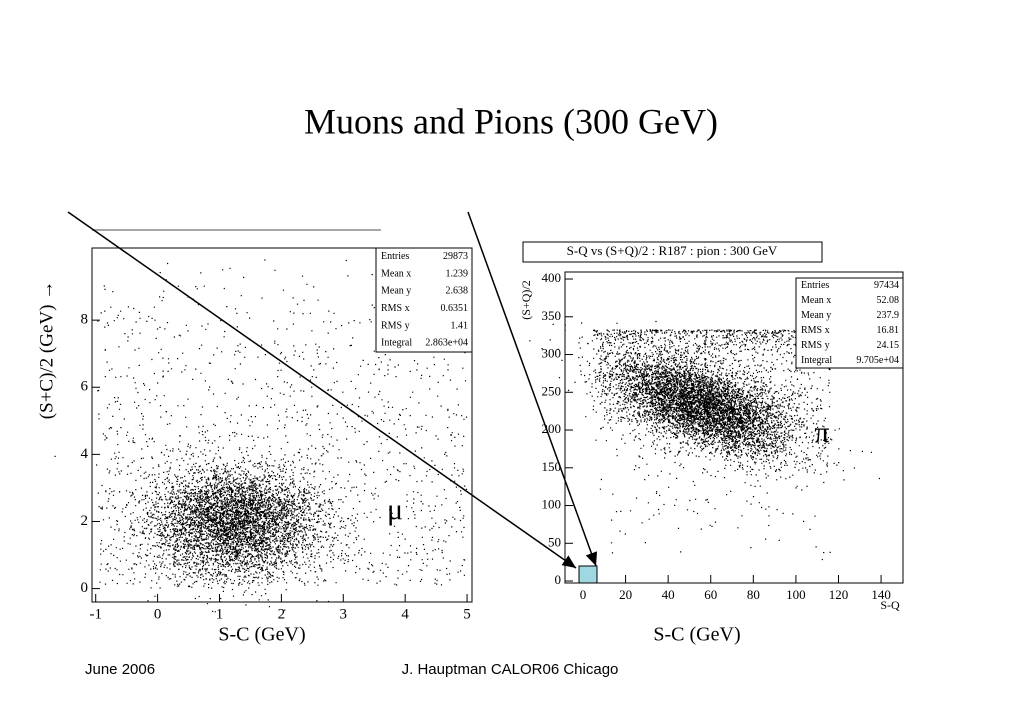 The height and width of the screenshot is (708, 1023). I want to click on footer-author: J. Hauptman CALOR06 Chicago, so click(510, 669).